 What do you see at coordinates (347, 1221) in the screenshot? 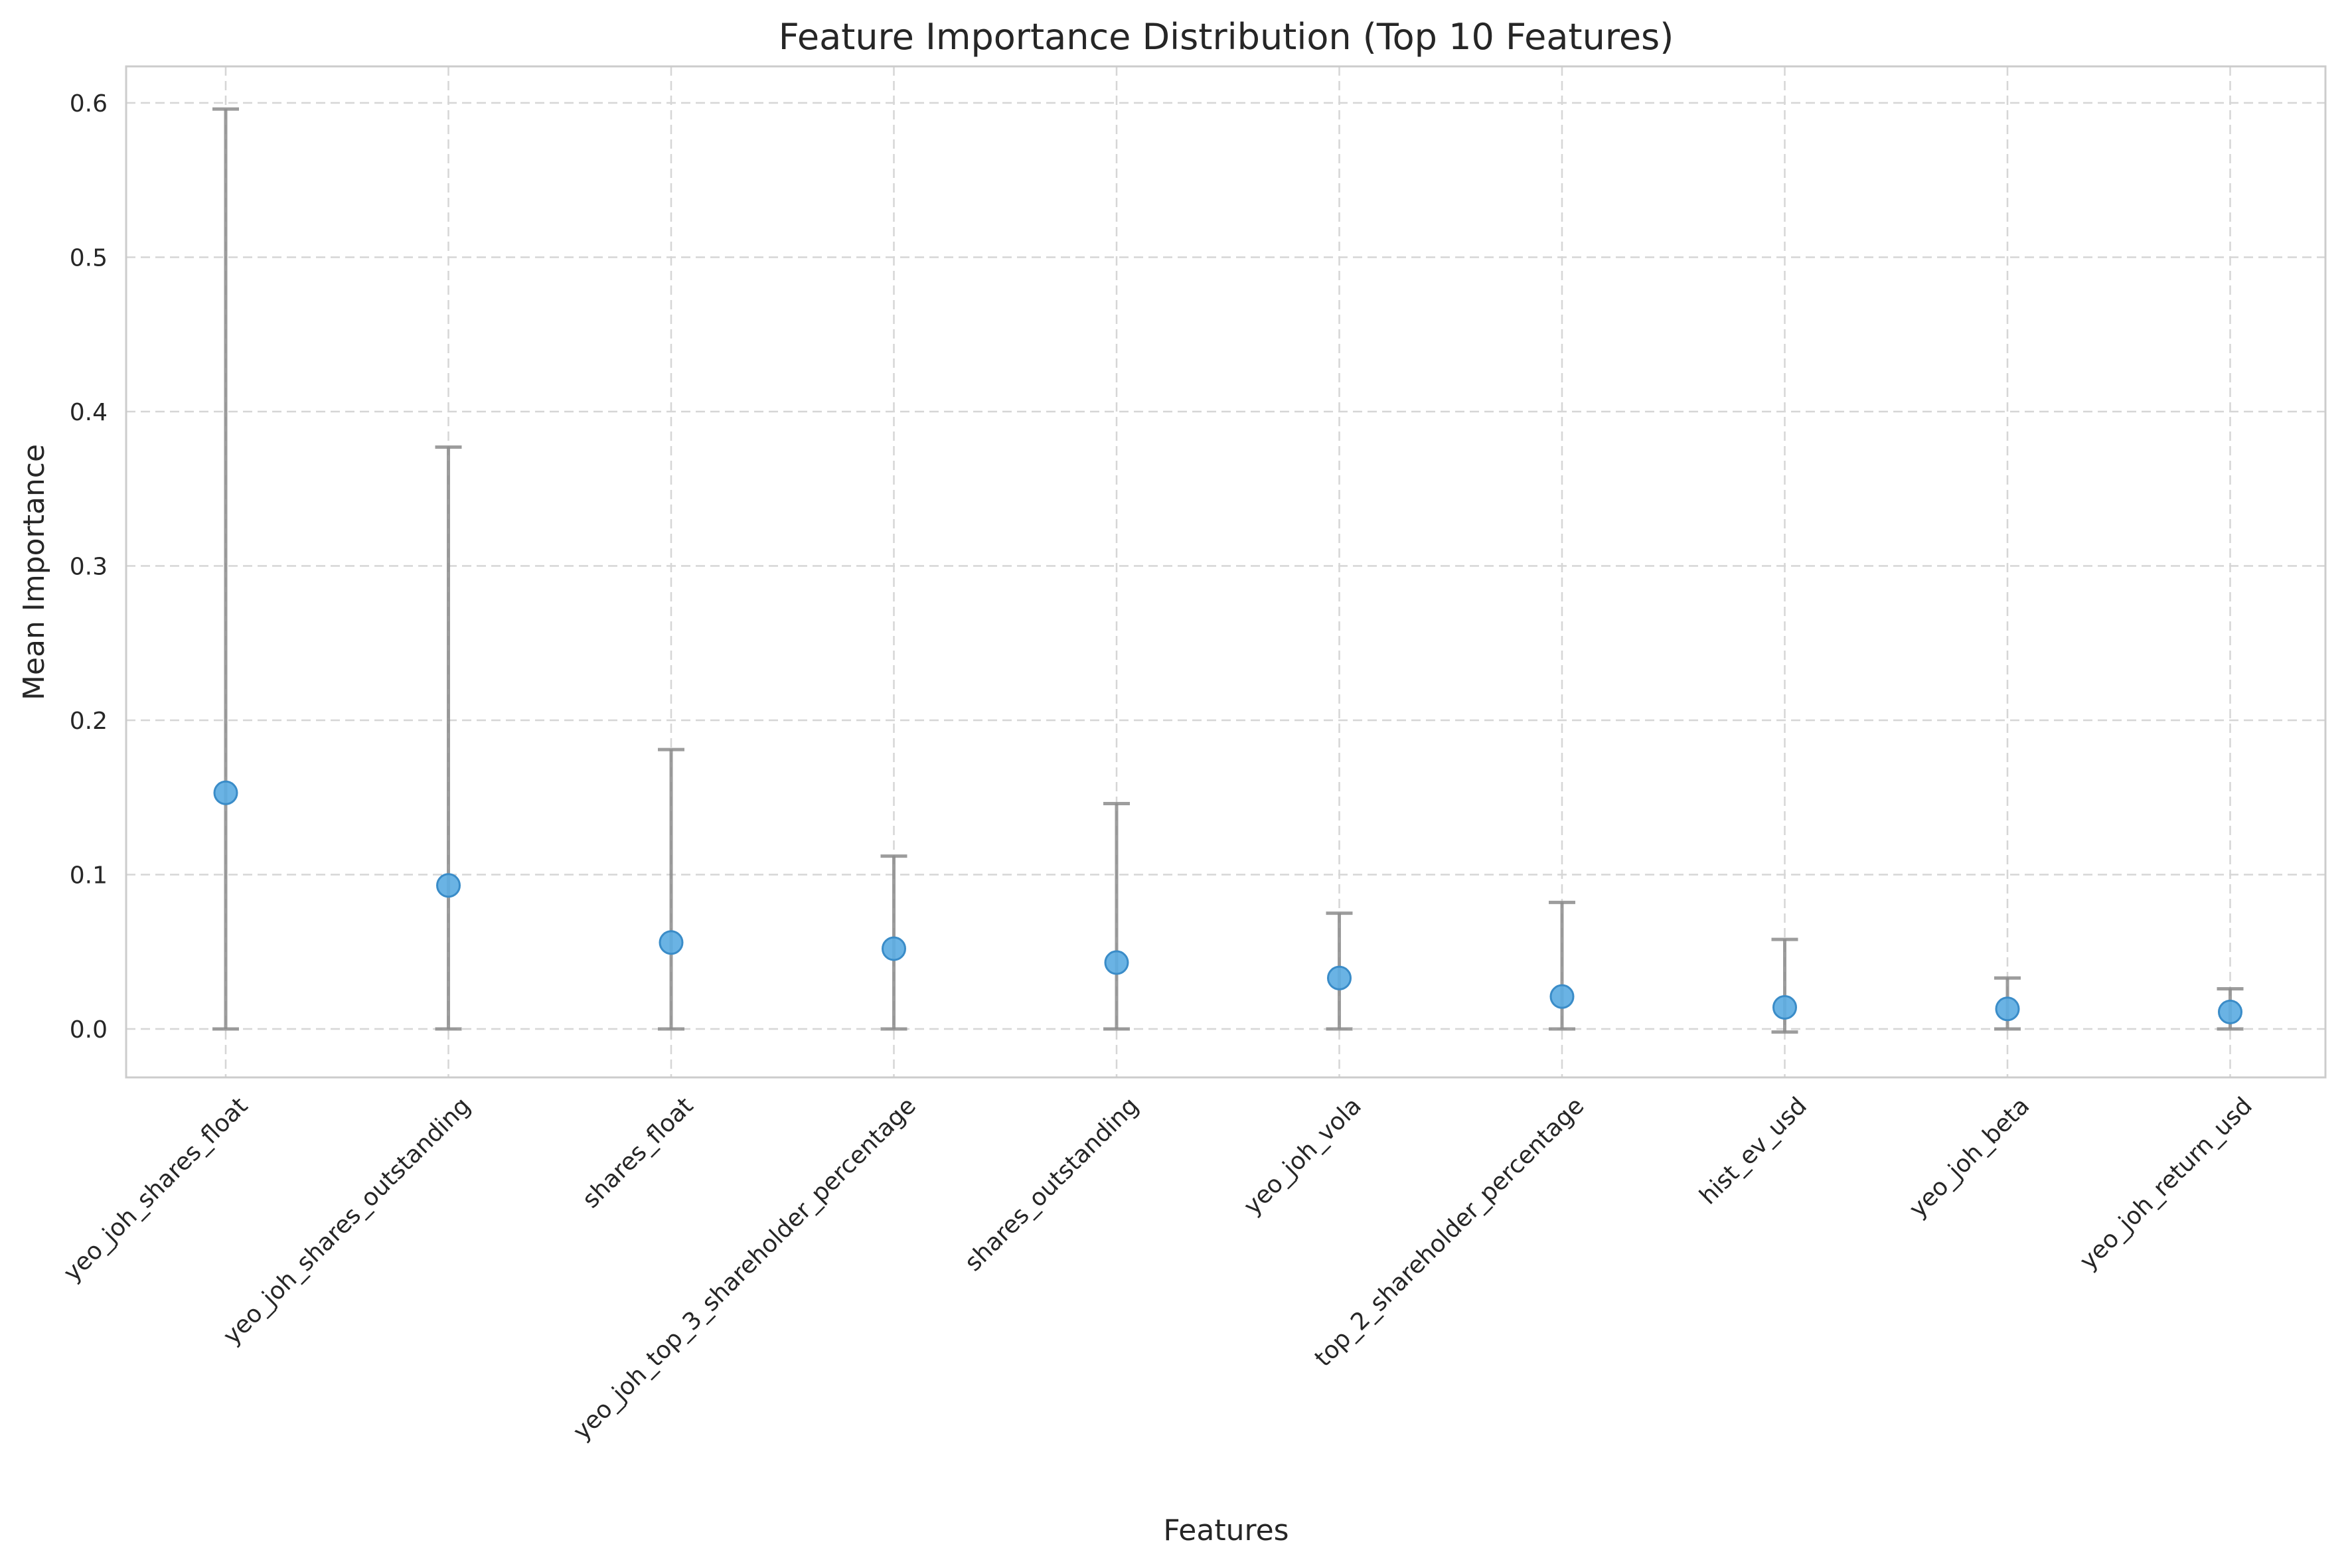
I see `x-tick-label: yeo_joh_shares_outstanding` at bounding box center [347, 1221].